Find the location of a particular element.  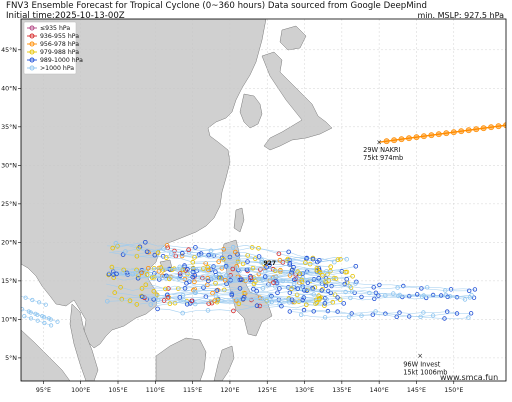

storm-96w-label: 96W Invest is located at coordinates (422, 365).